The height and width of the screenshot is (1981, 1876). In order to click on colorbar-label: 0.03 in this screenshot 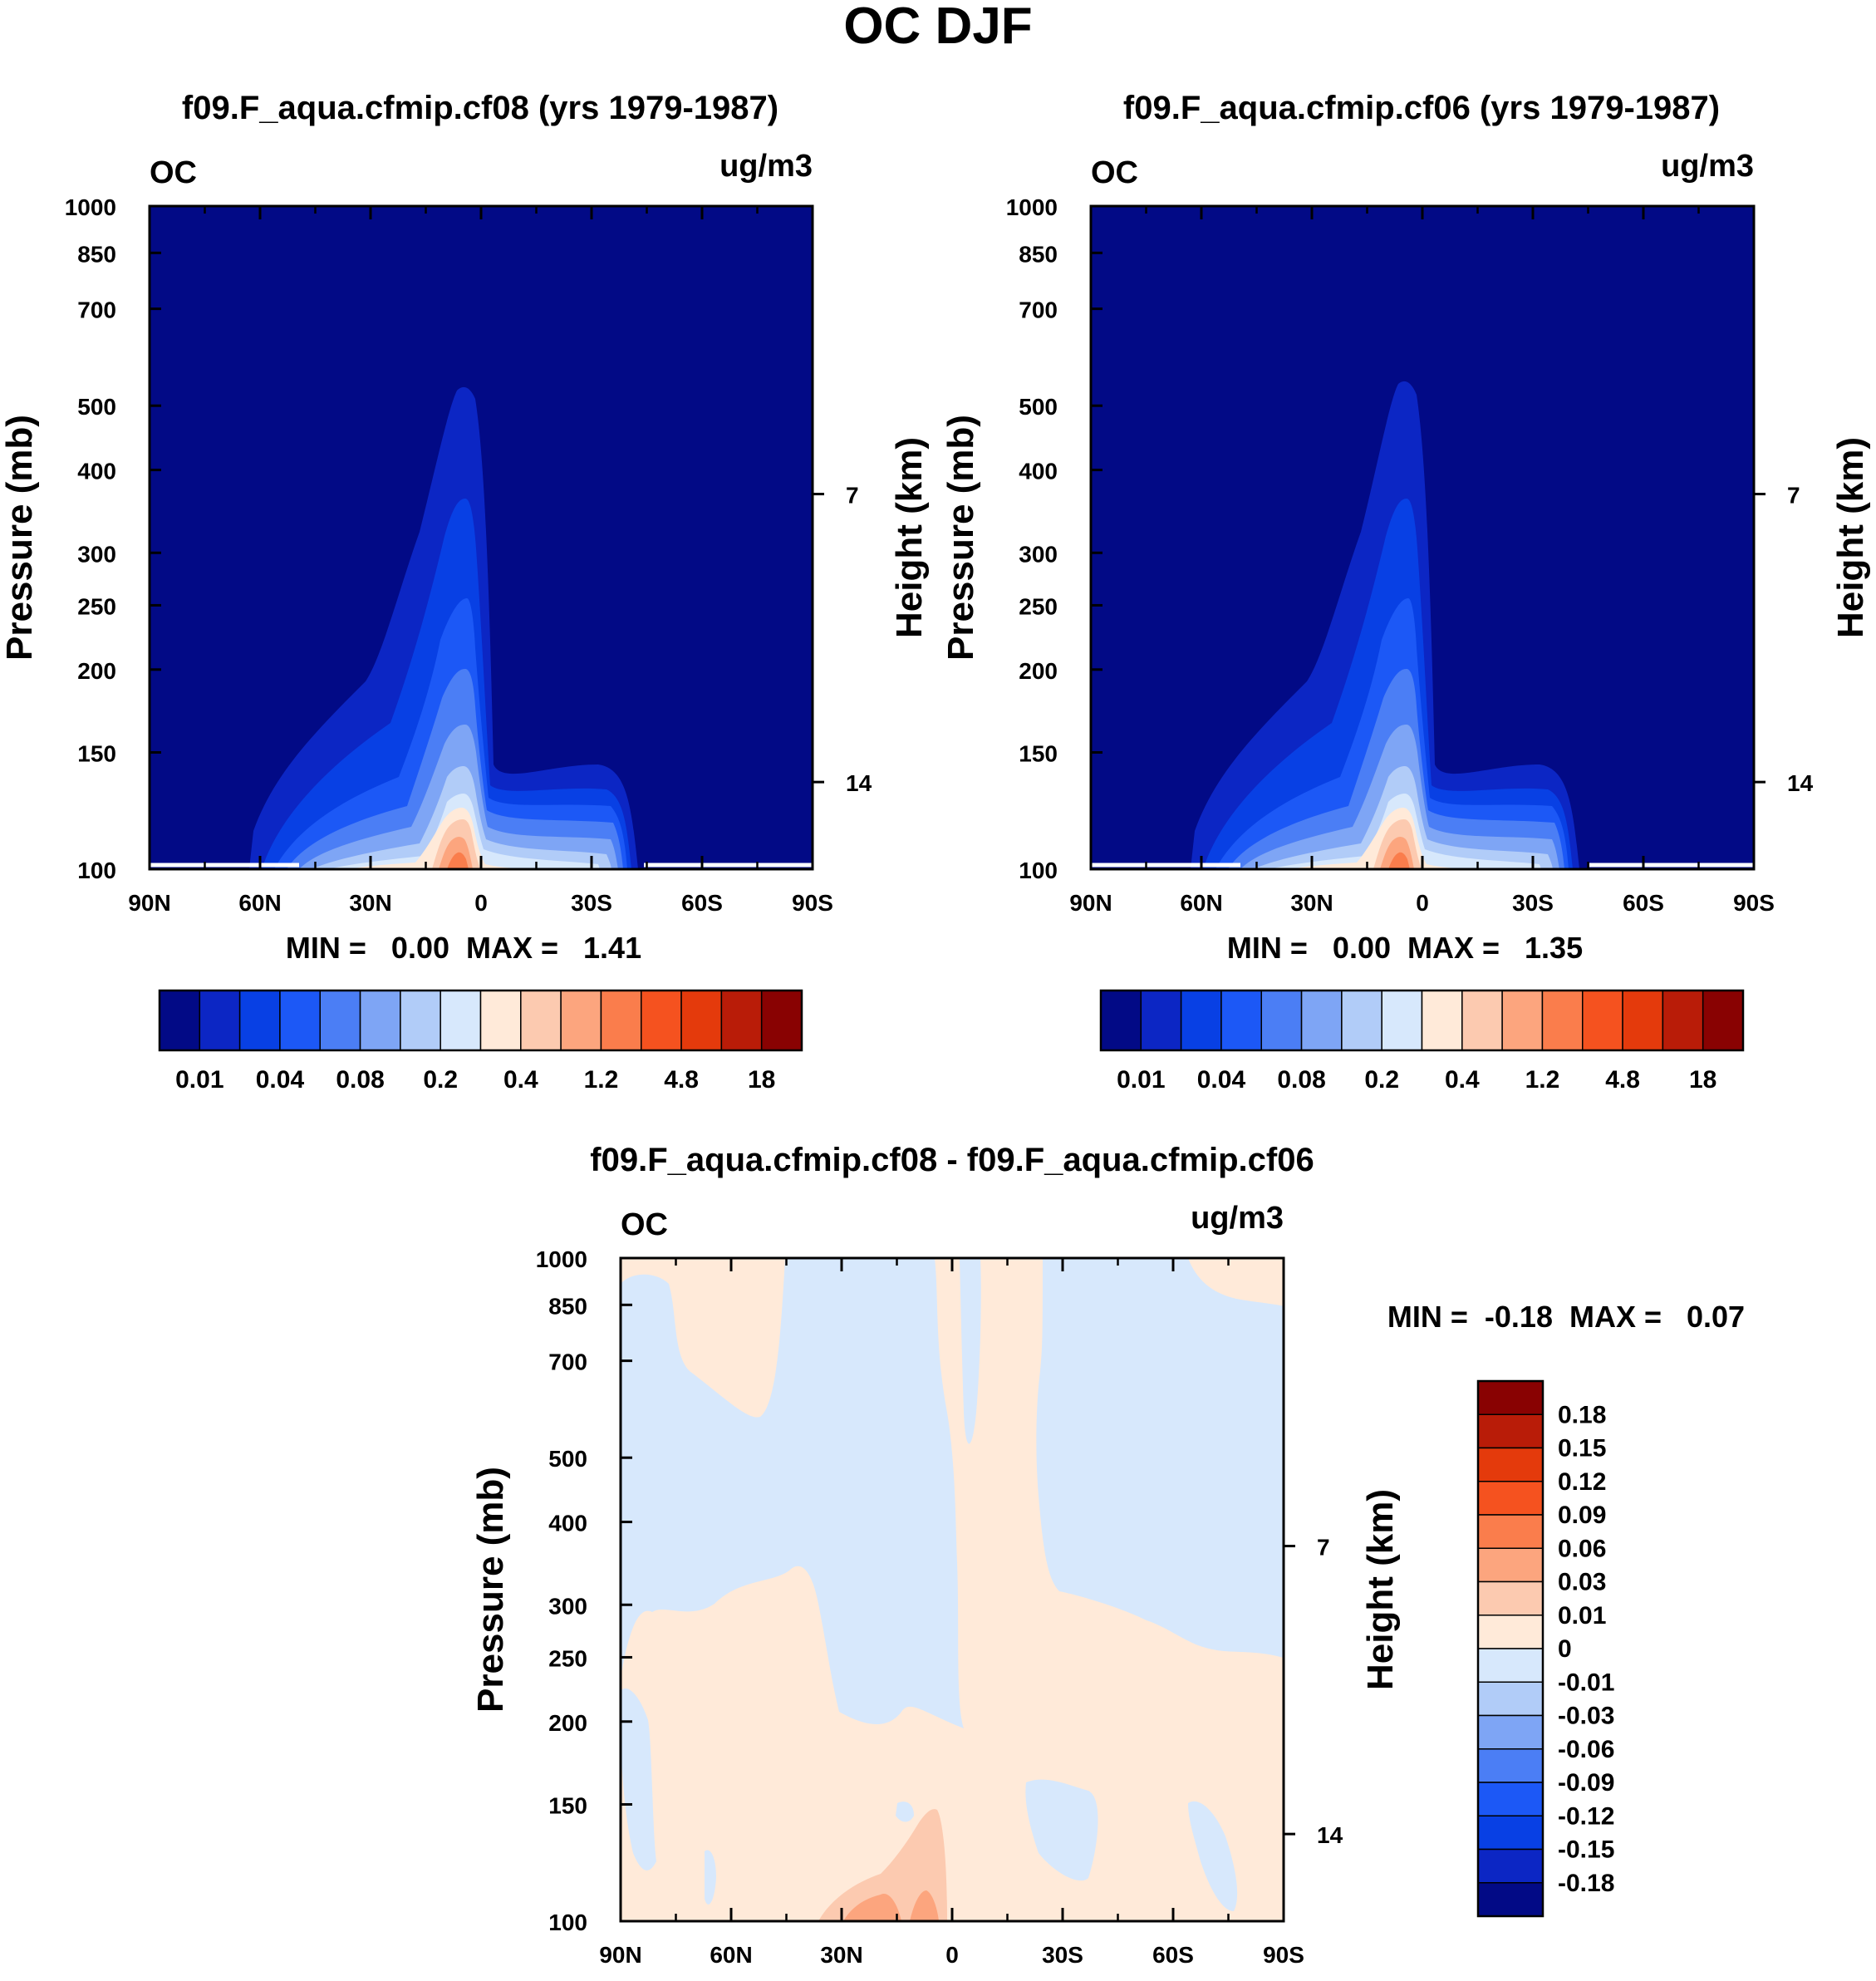, I will do `click(1582, 1582)`.